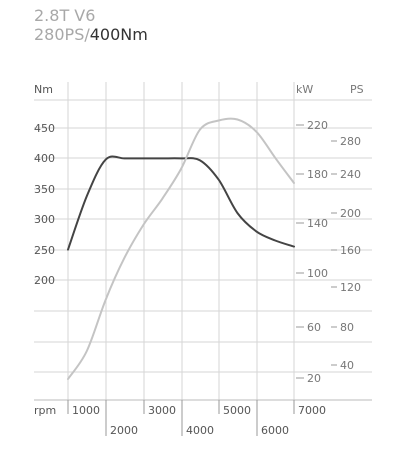  What do you see at coordinates (317, 174) in the screenshot?
I see `y-right-kw-tick-label: 180` at bounding box center [317, 174].